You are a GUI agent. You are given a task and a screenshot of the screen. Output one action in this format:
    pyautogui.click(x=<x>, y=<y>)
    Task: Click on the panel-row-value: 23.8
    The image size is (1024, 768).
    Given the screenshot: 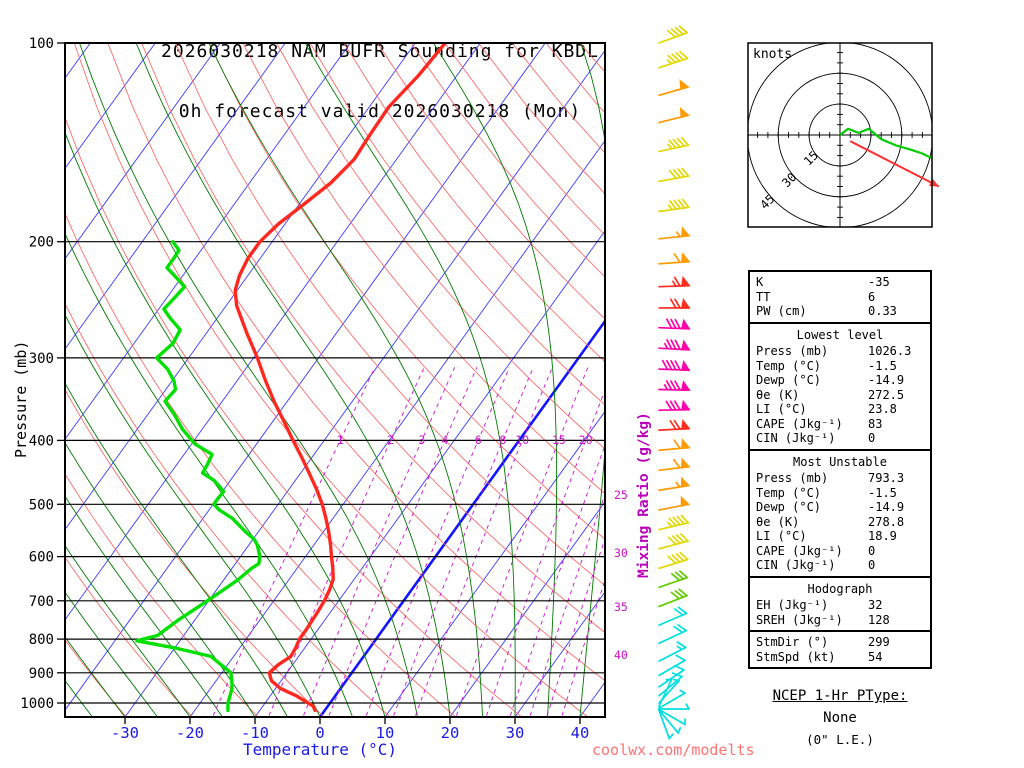 What is the action you would take?
    pyautogui.click(x=882, y=409)
    